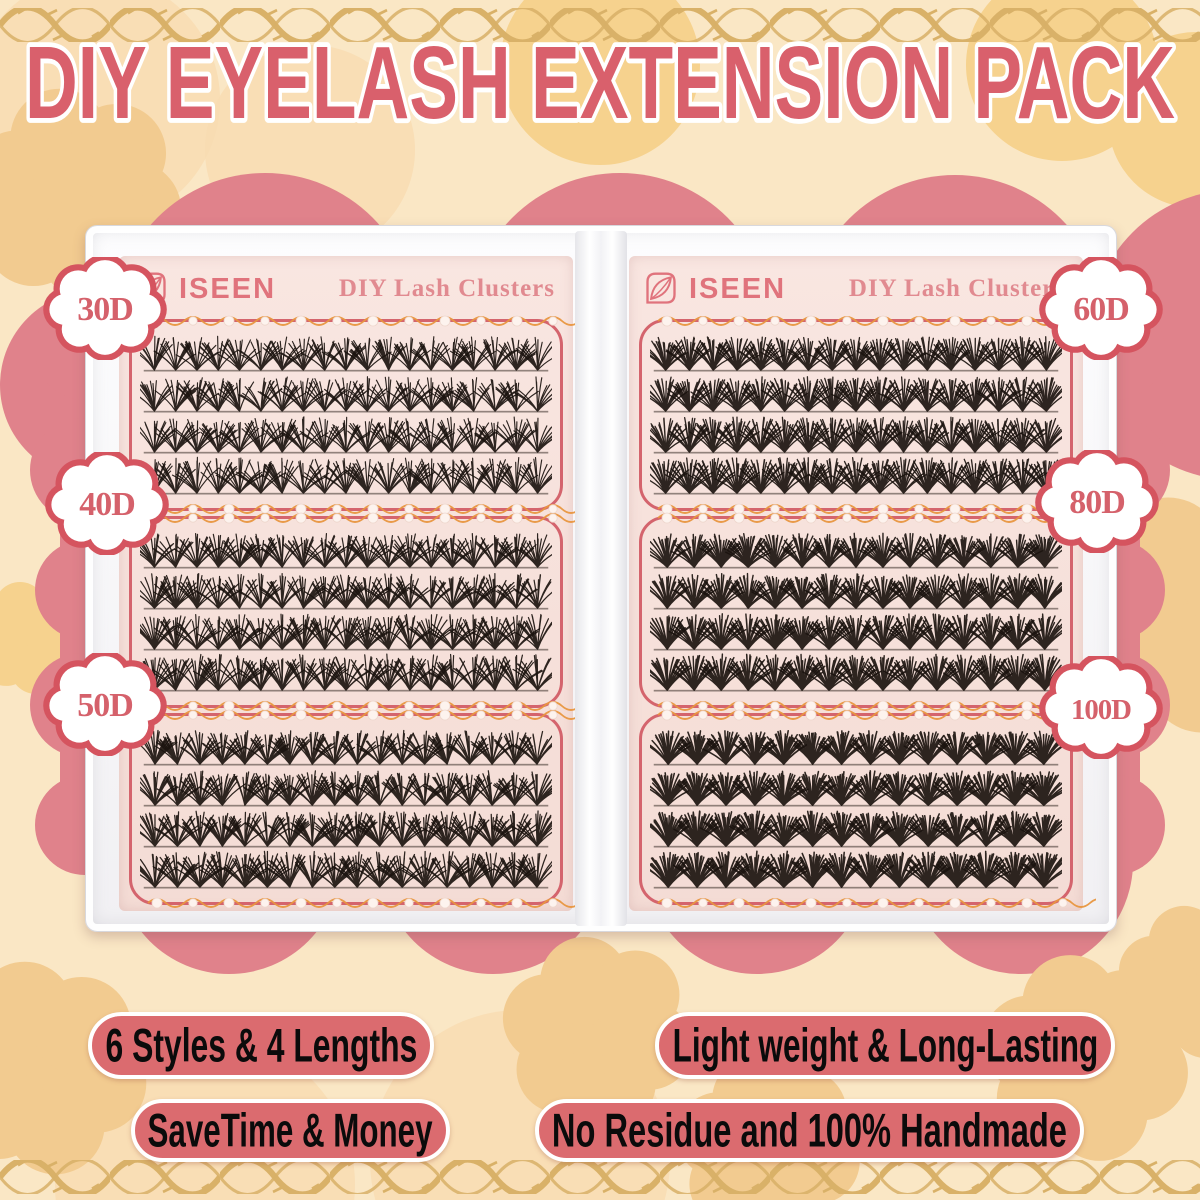  I want to click on badge-label: 50D, so click(104, 705).